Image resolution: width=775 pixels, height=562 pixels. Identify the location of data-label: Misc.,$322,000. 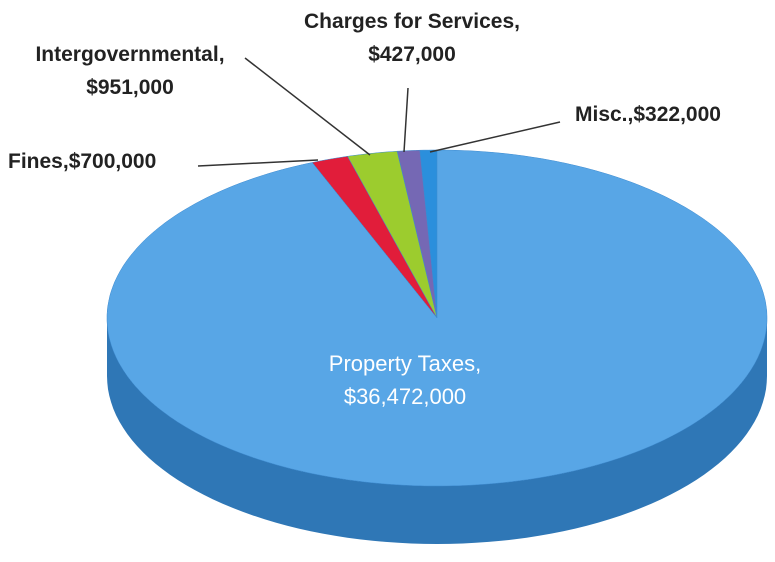
(648, 114).